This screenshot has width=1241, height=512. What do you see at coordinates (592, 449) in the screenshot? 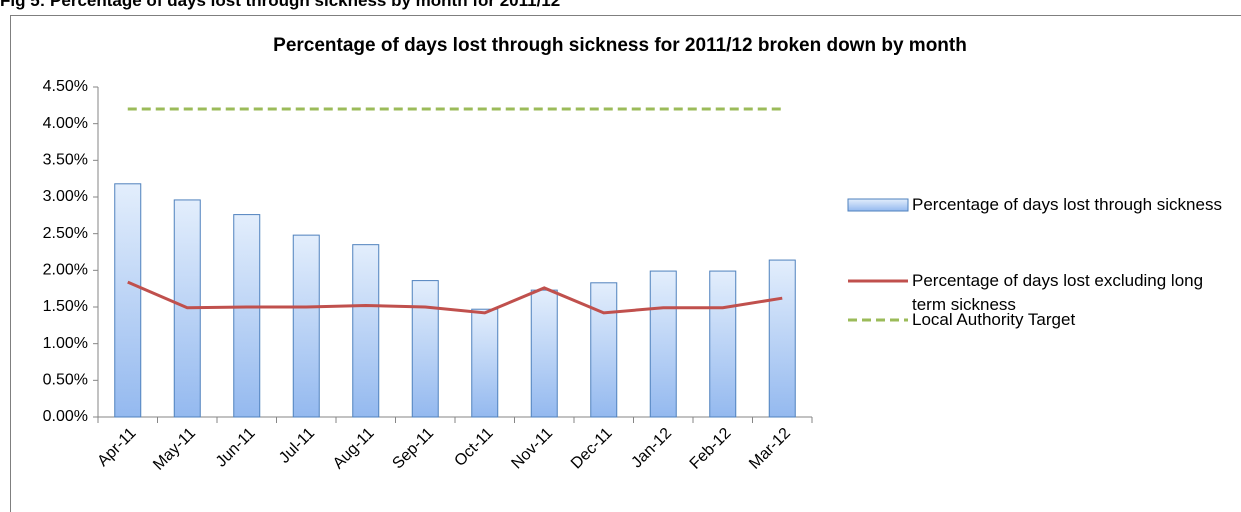
I see `x-tick-label: Dec-11` at bounding box center [592, 449].